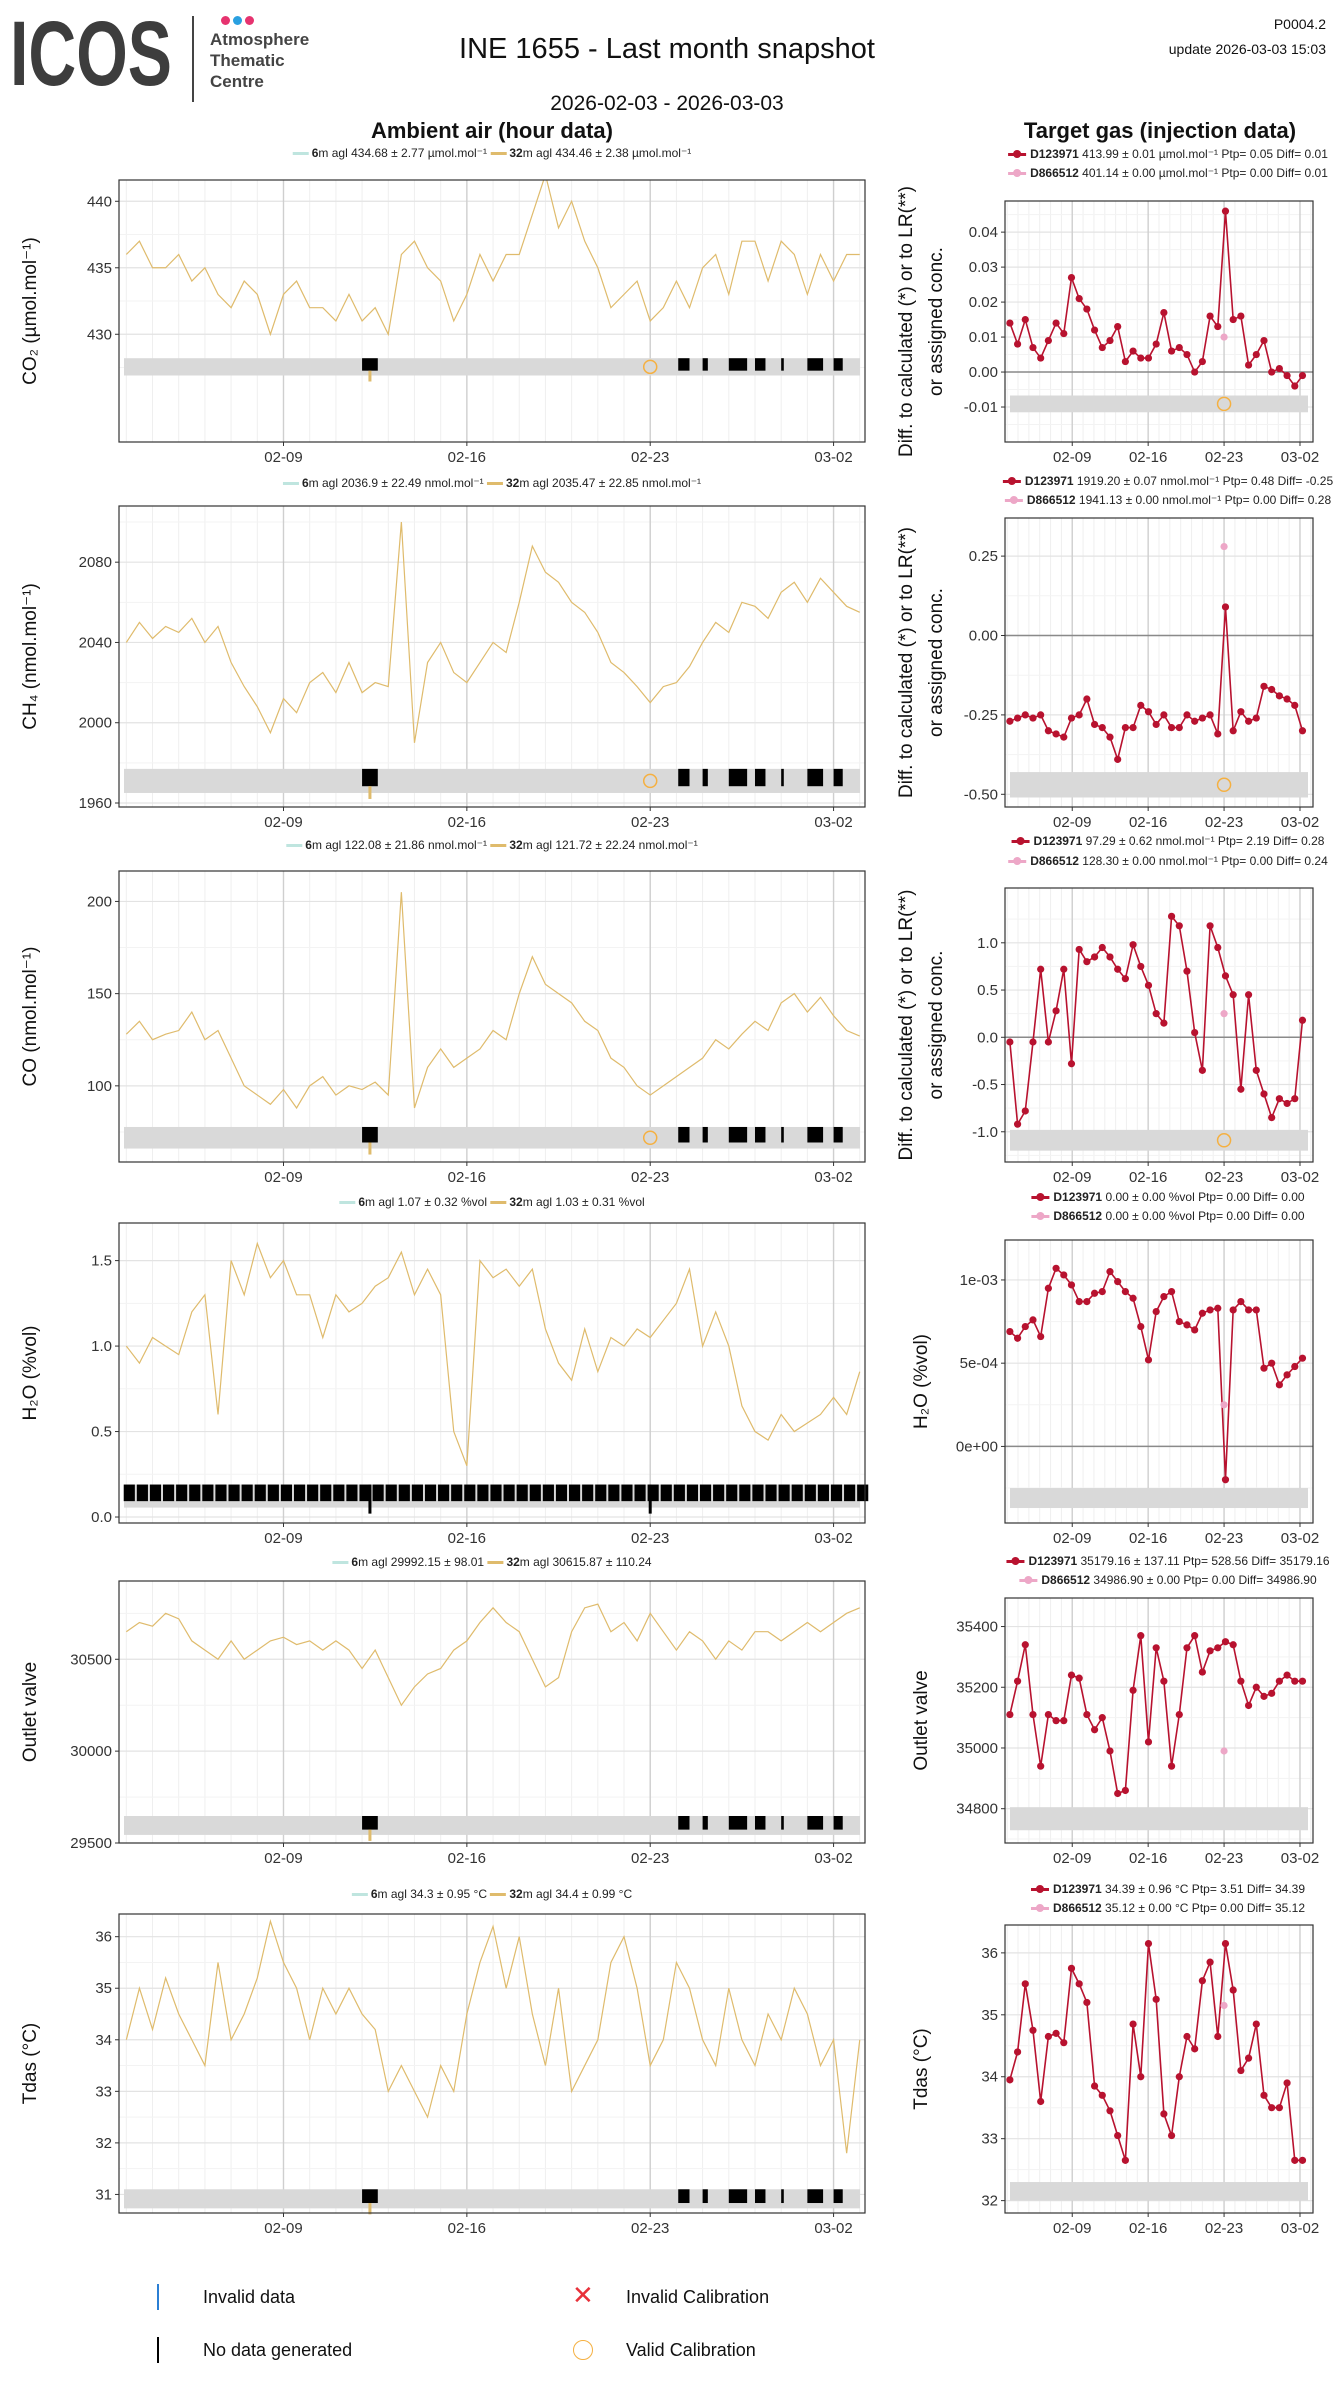 Image resolution: width=1340 pixels, height=2400 pixels. I want to click on reference-point, so click(1224, 337).